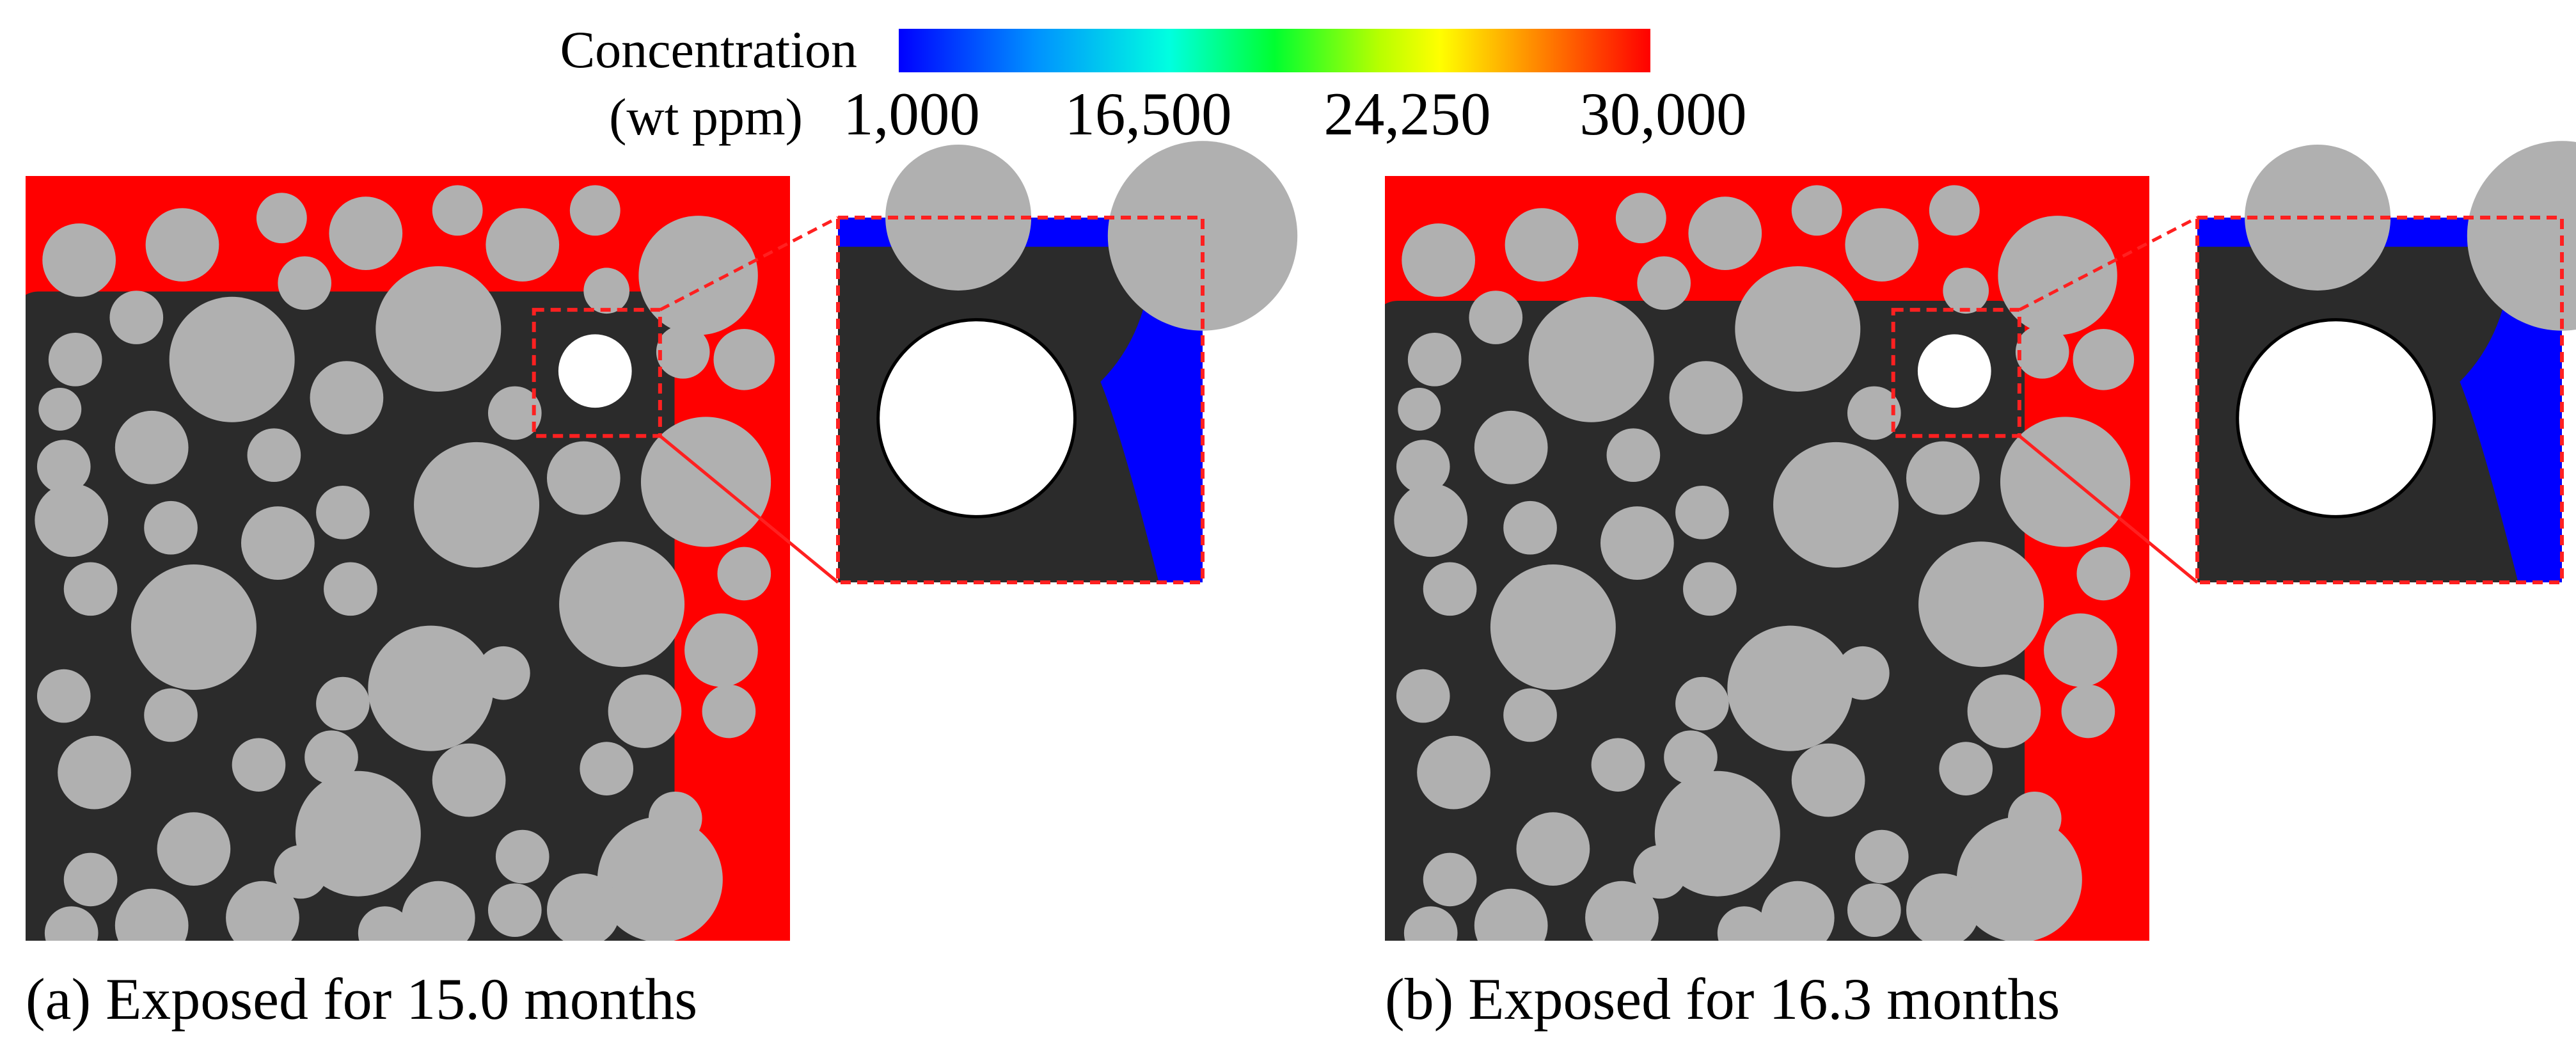  What do you see at coordinates (708, 49) in the screenshot?
I see `legend-title: Concentration` at bounding box center [708, 49].